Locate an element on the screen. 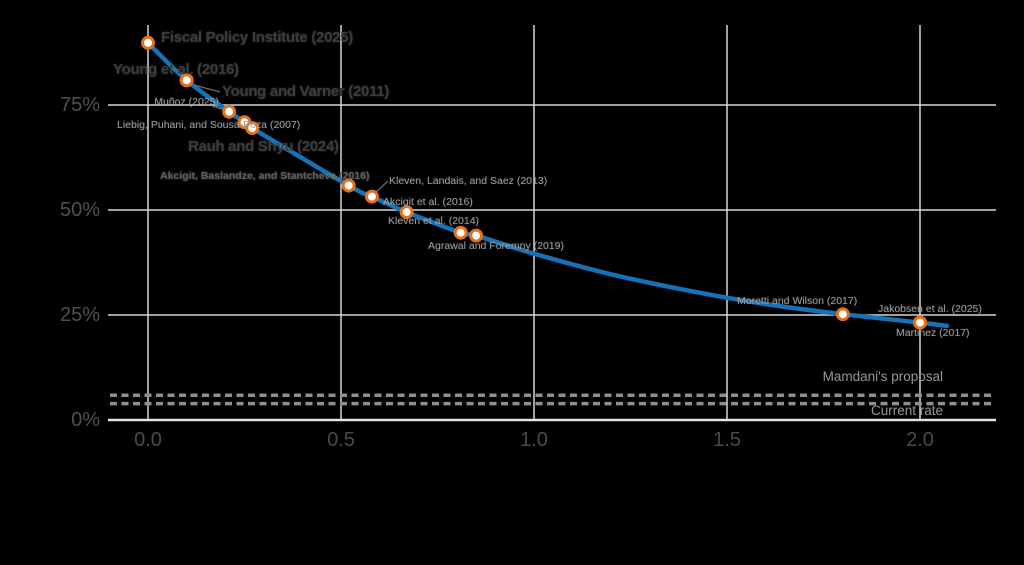  x-tick-2.0: 2.0 is located at coordinates (920, 440).